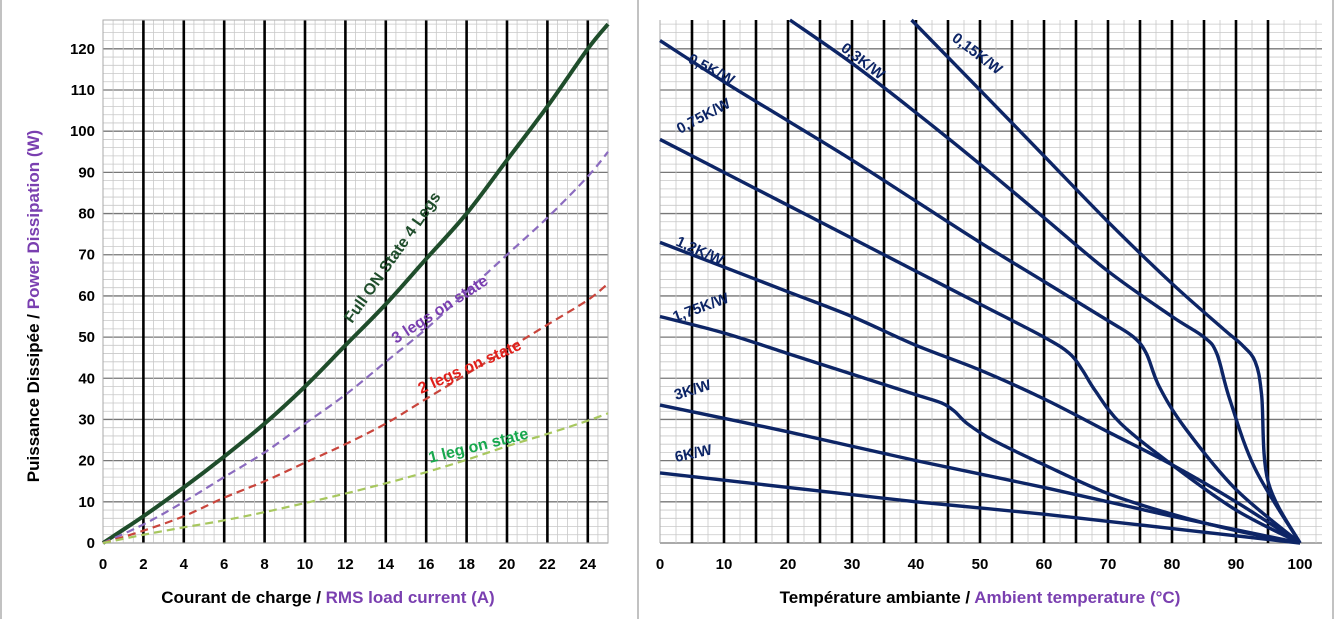 This screenshot has height=624, width=1334. What do you see at coordinates (33, 395) in the screenshot?
I see `left-y-axis-title-fr: Puissance Dissipée /` at bounding box center [33, 395].